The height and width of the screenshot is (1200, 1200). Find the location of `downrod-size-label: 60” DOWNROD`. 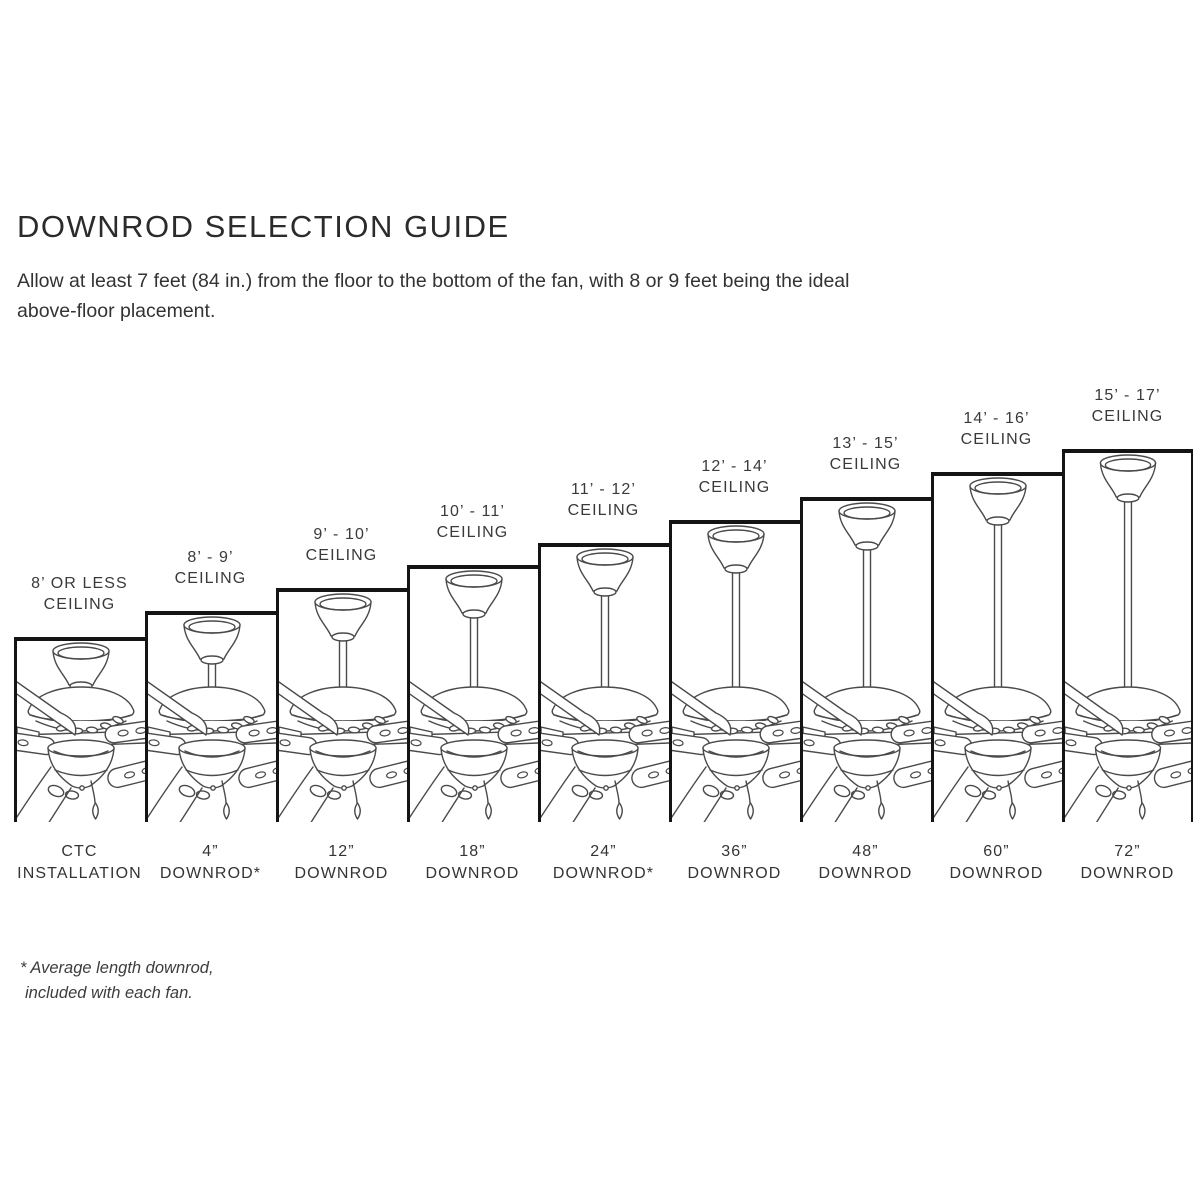

downrod-size-label: 60” DOWNROD is located at coordinates (996, 862).